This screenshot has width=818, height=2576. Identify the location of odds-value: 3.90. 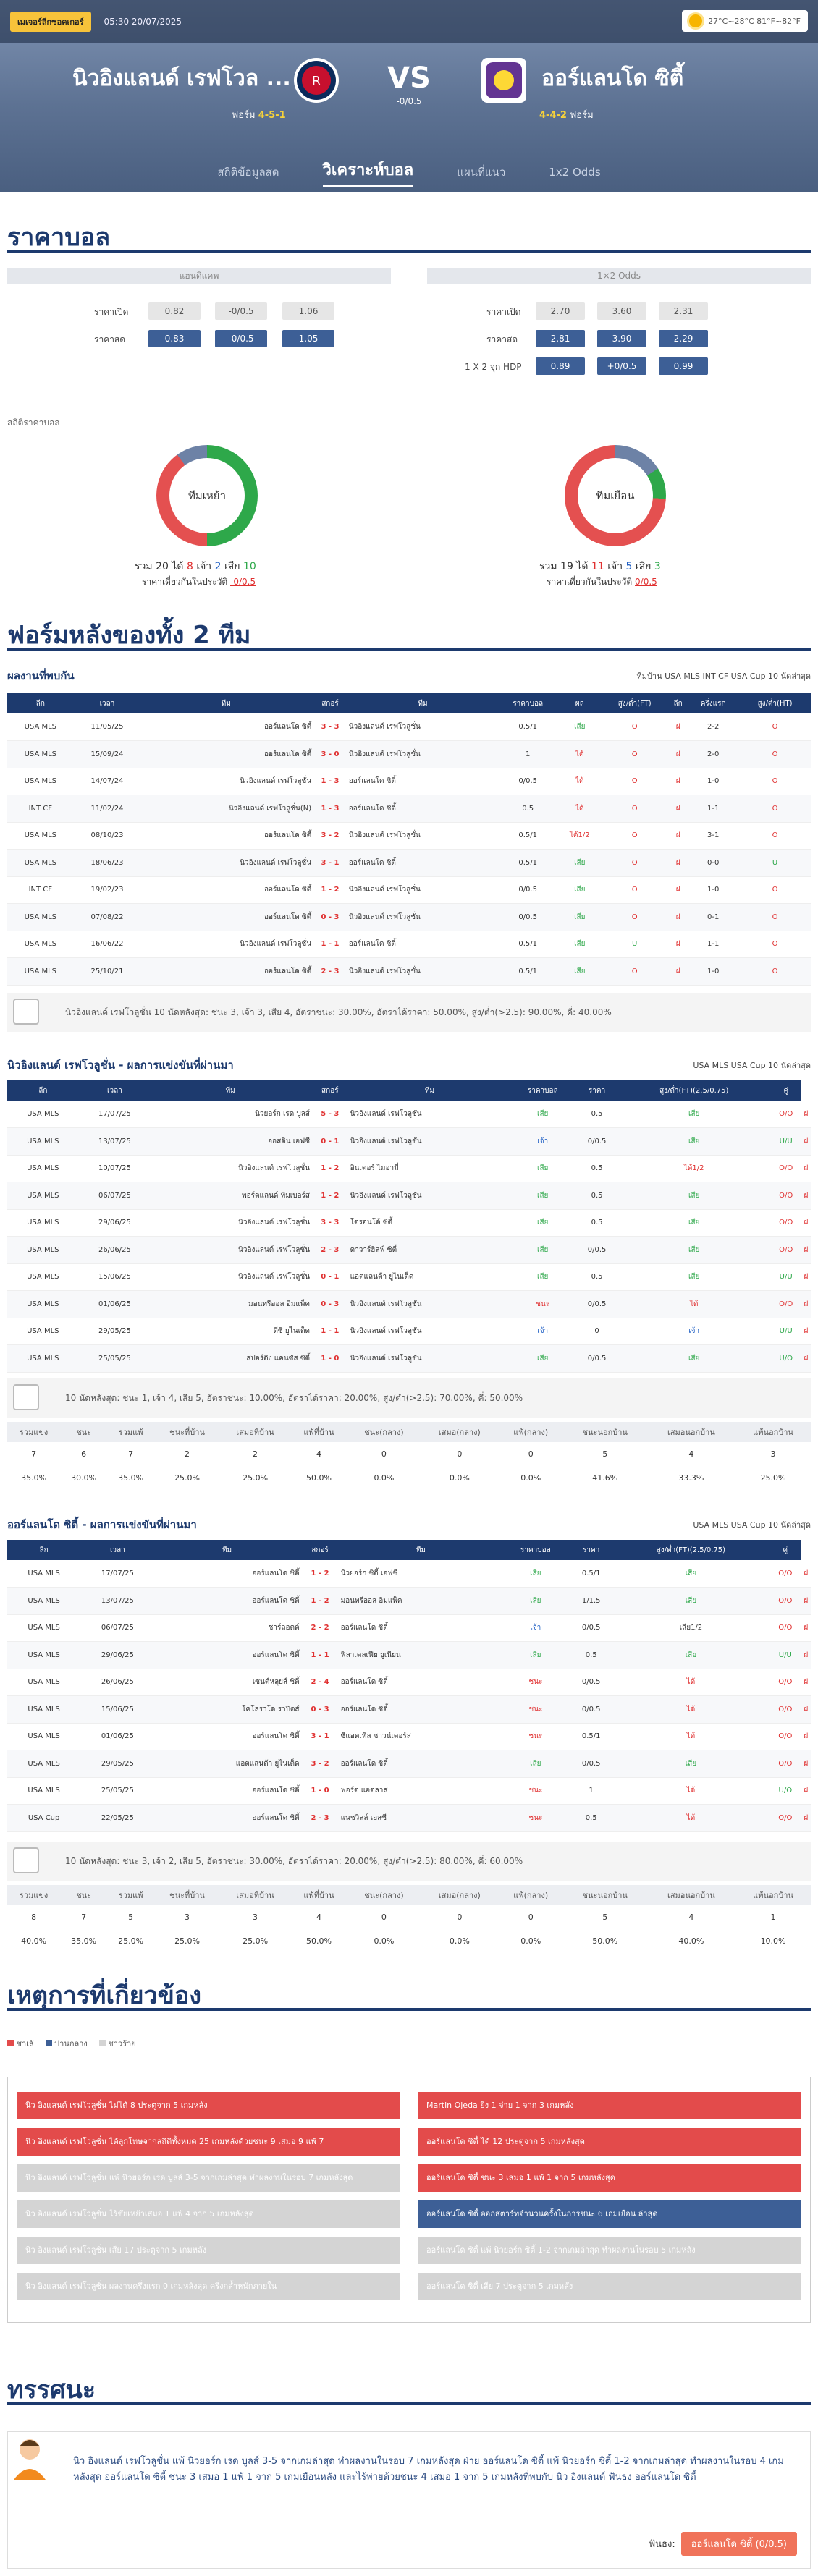
(621, 338).